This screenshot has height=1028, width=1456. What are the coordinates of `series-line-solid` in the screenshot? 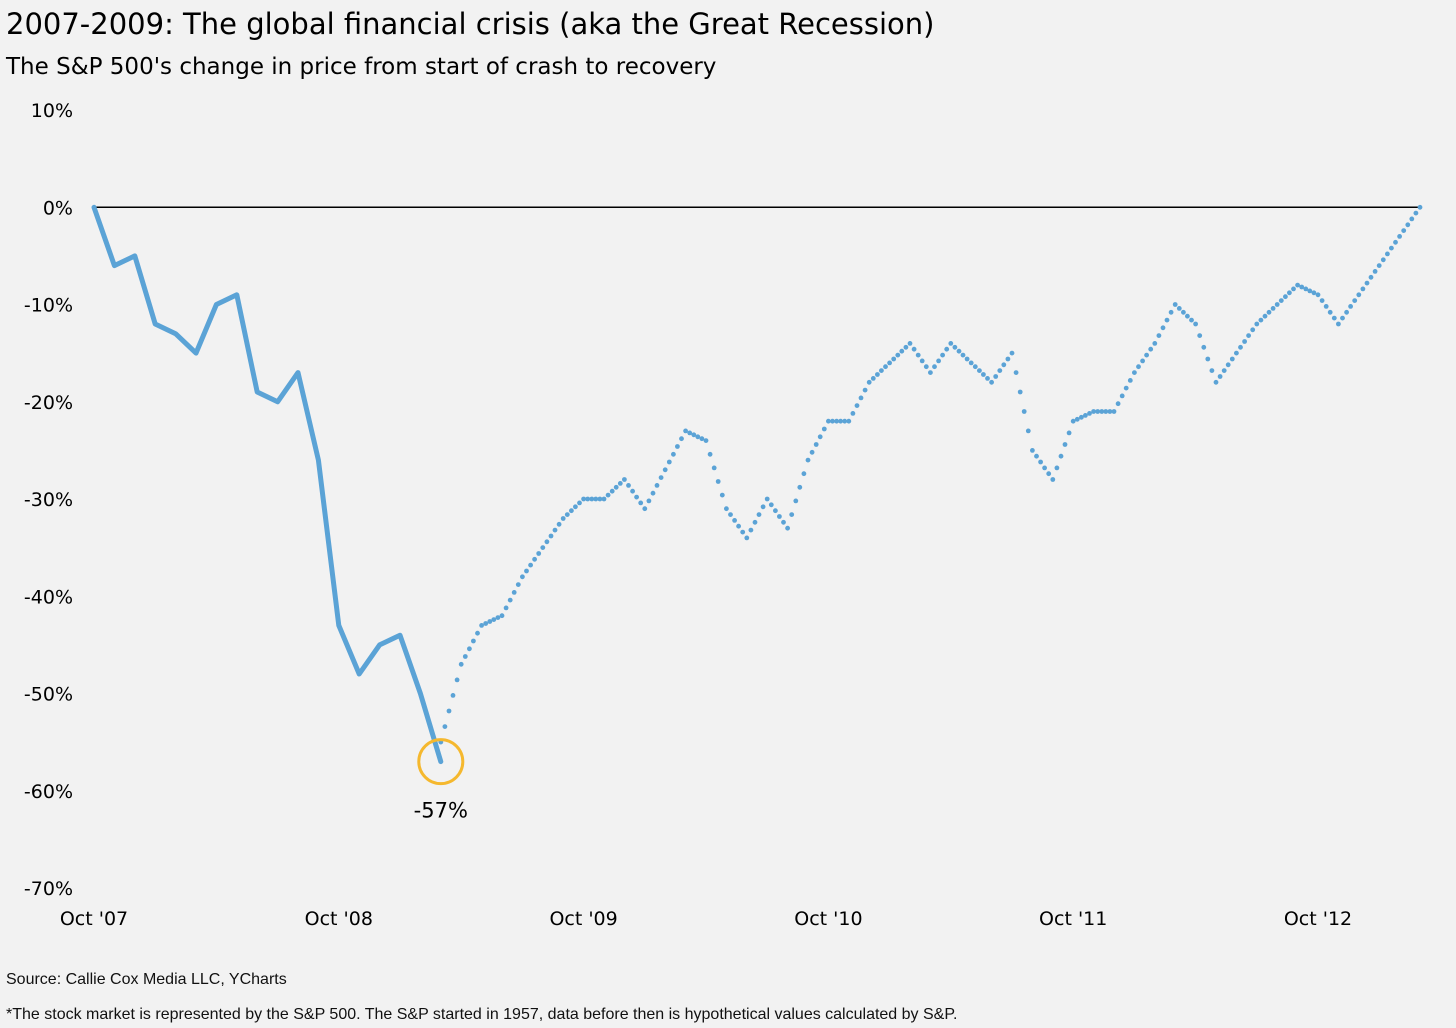 It's located at (267, 484).